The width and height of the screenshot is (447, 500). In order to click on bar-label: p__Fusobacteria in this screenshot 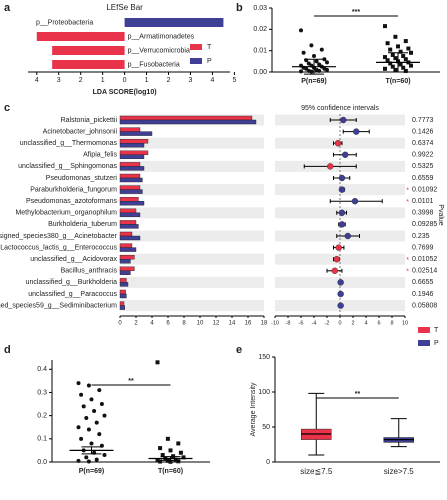, I will do `click(154, 64)`.